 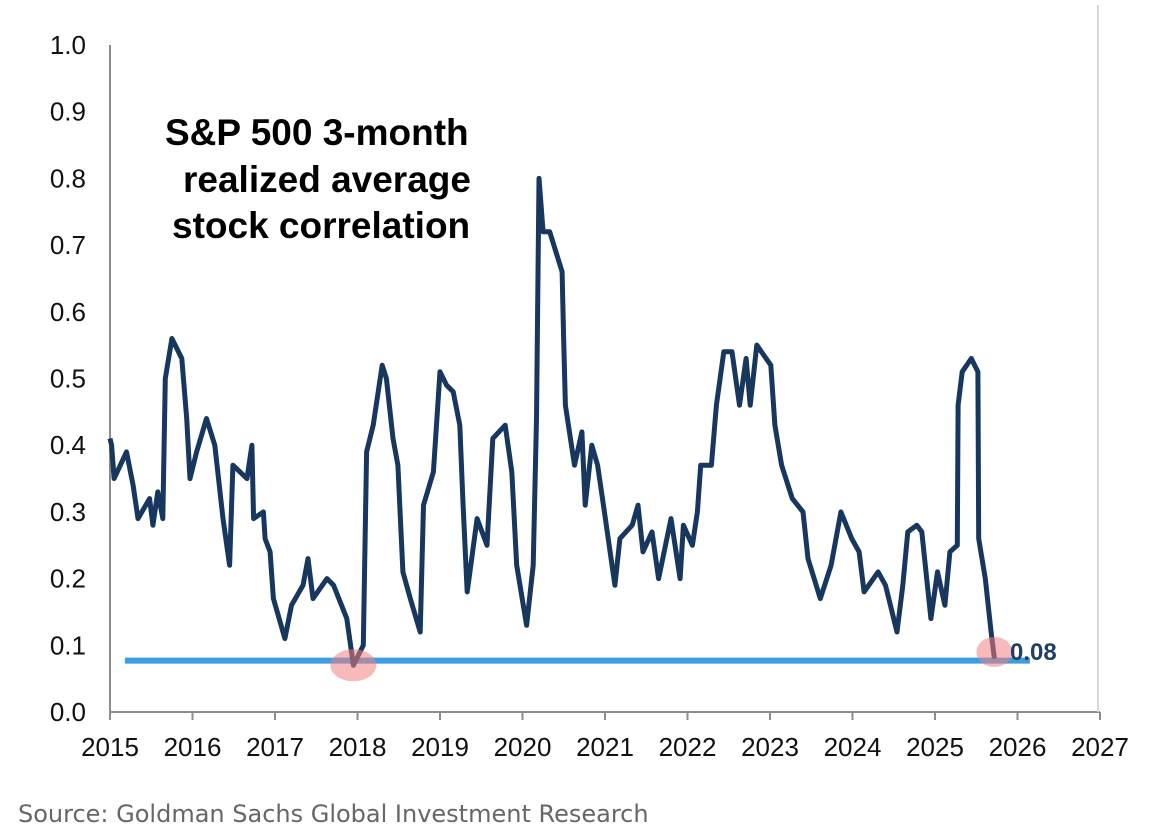 What do you see at coordinates (327, 179) in the screenshot?
I see `annotation-line-2: realized average` at bounding box center [327, 179].